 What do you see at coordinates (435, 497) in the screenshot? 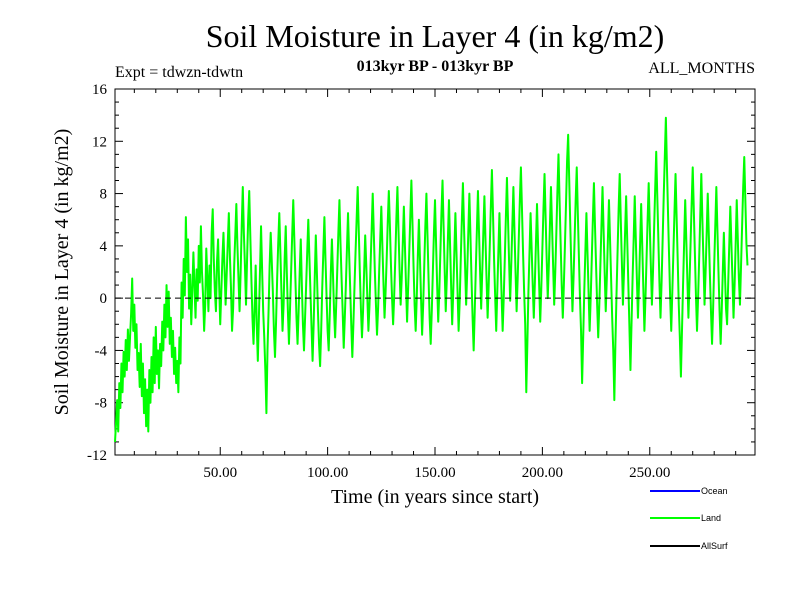
I see `x-axis-label: Time (in years since start)` at bounding box center [435, 497].